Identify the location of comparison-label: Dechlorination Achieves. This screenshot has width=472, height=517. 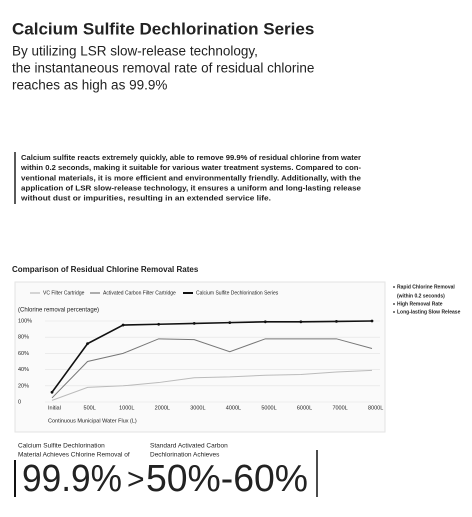
(185, 455).